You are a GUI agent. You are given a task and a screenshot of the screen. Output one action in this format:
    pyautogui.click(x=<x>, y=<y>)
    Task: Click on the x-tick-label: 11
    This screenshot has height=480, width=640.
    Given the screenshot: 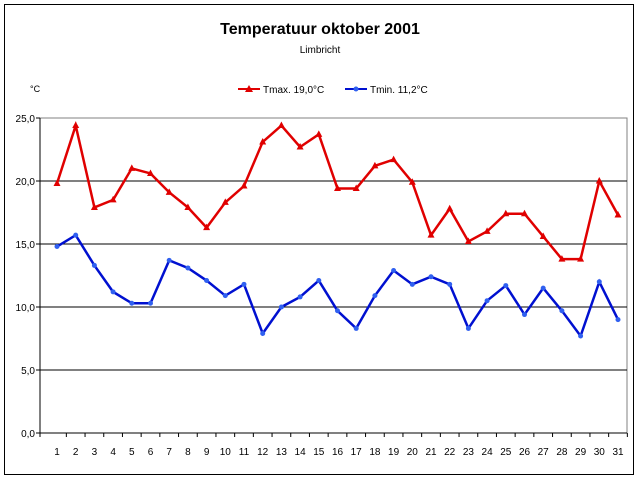 What is the action you would take?
    pyautogui.click(x=244, y=452)
    